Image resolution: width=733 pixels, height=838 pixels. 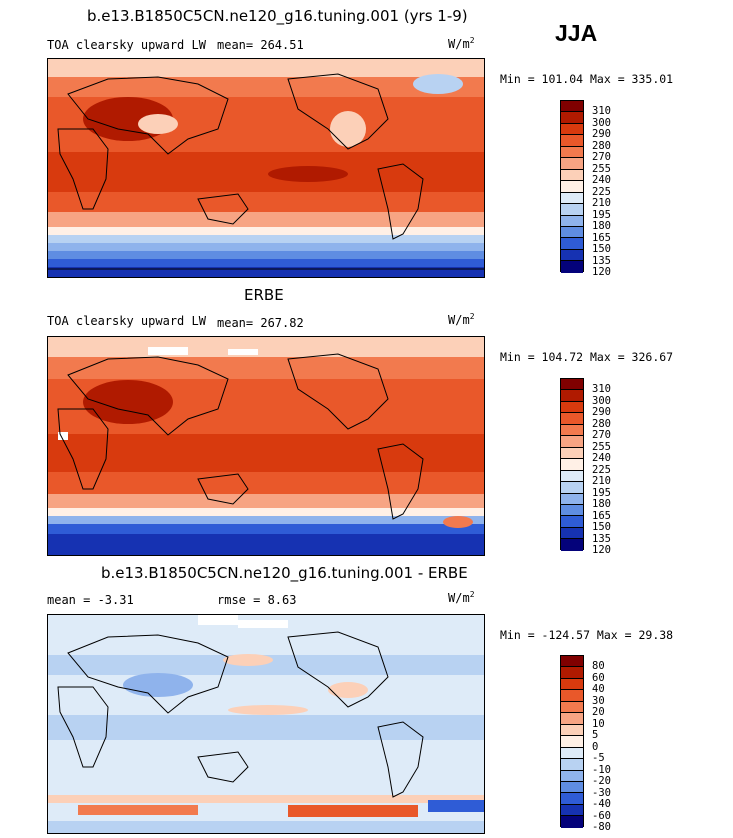 I want to click on panel3-colorbar, so click(x=572, y=741).